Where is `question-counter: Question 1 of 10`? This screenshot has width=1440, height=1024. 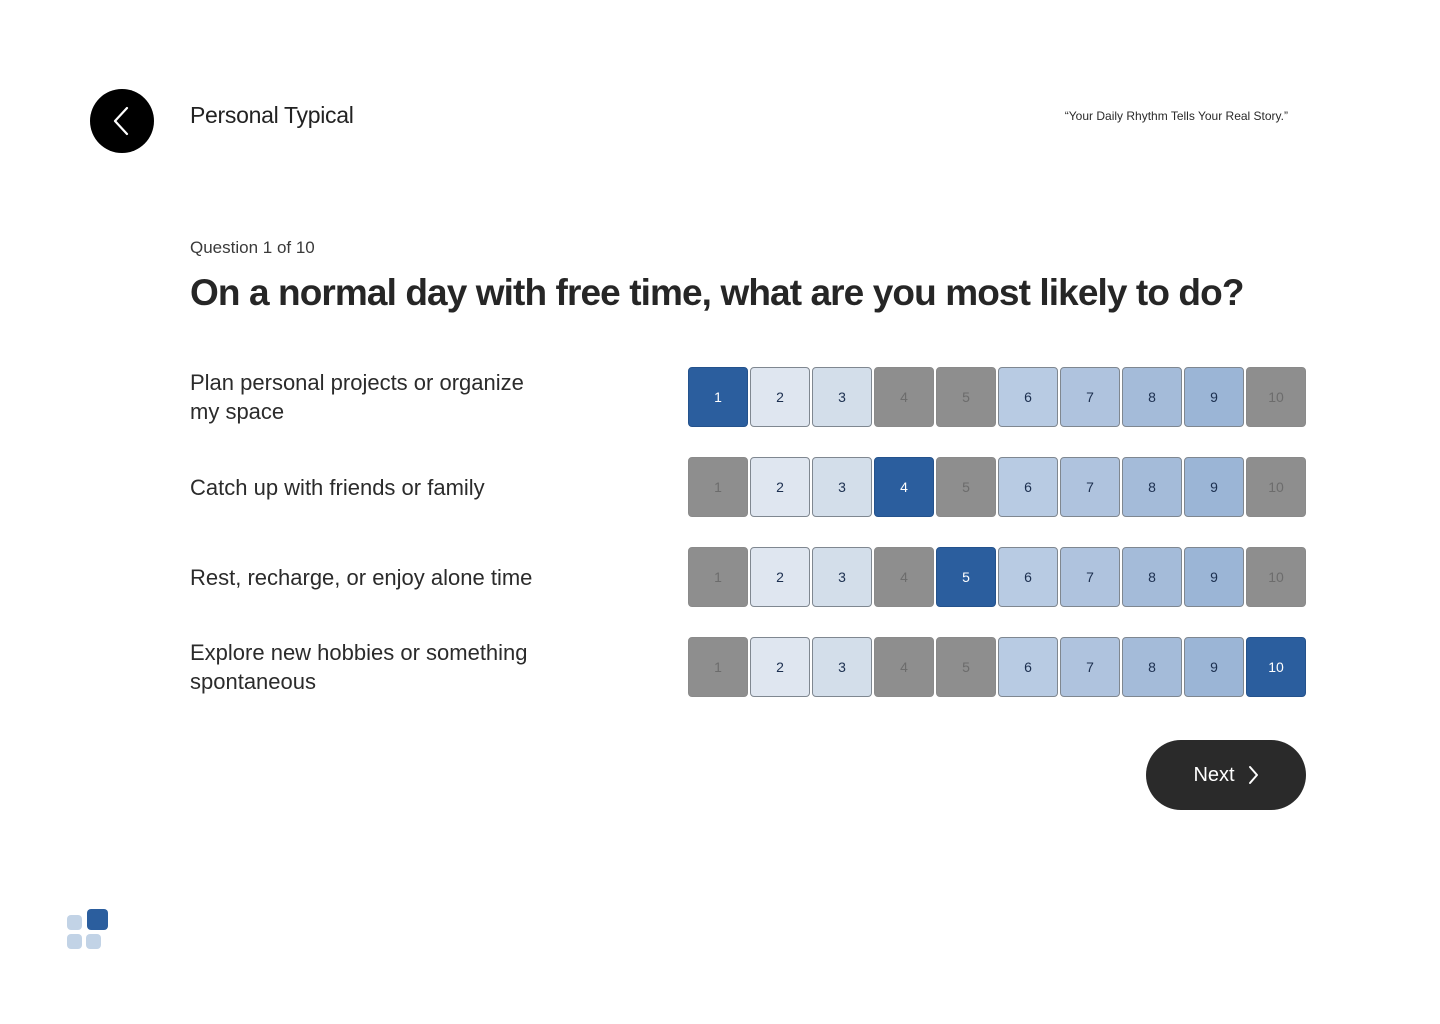 question-counter: Question 1 of 10 is located at coordinates (252, 247).